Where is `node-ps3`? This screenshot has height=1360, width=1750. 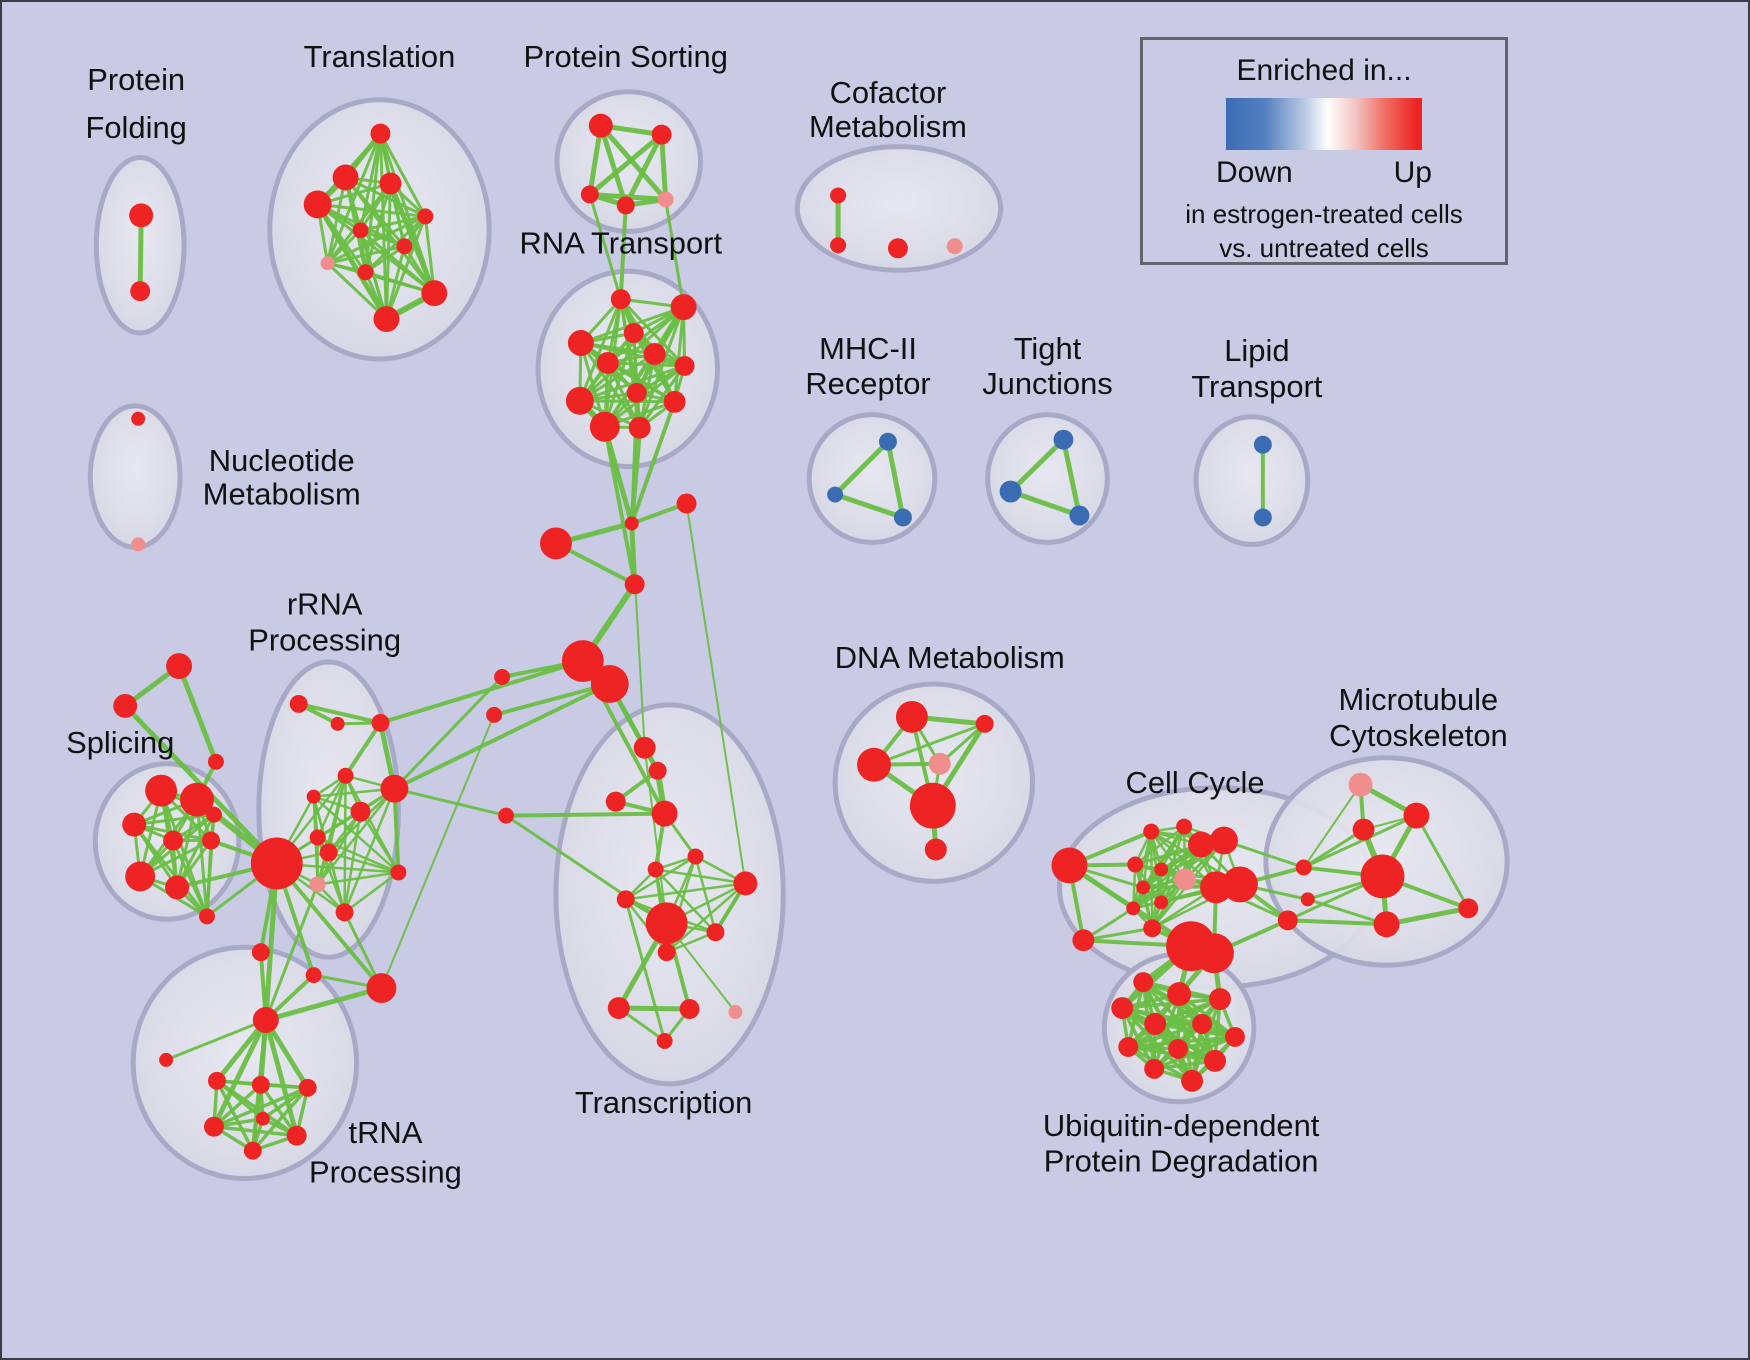
node-ps3 is located at coordinates (589, 194).